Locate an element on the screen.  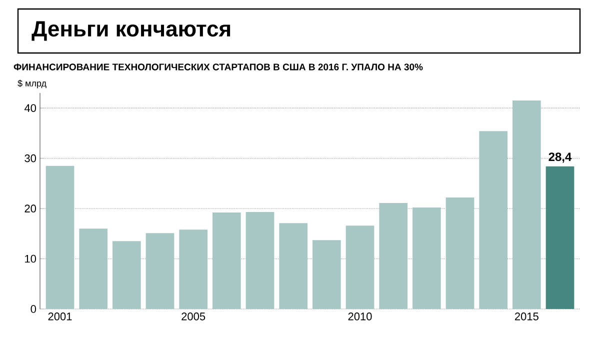
x-tick-label: 2005 is located at coordinates (194, 316).